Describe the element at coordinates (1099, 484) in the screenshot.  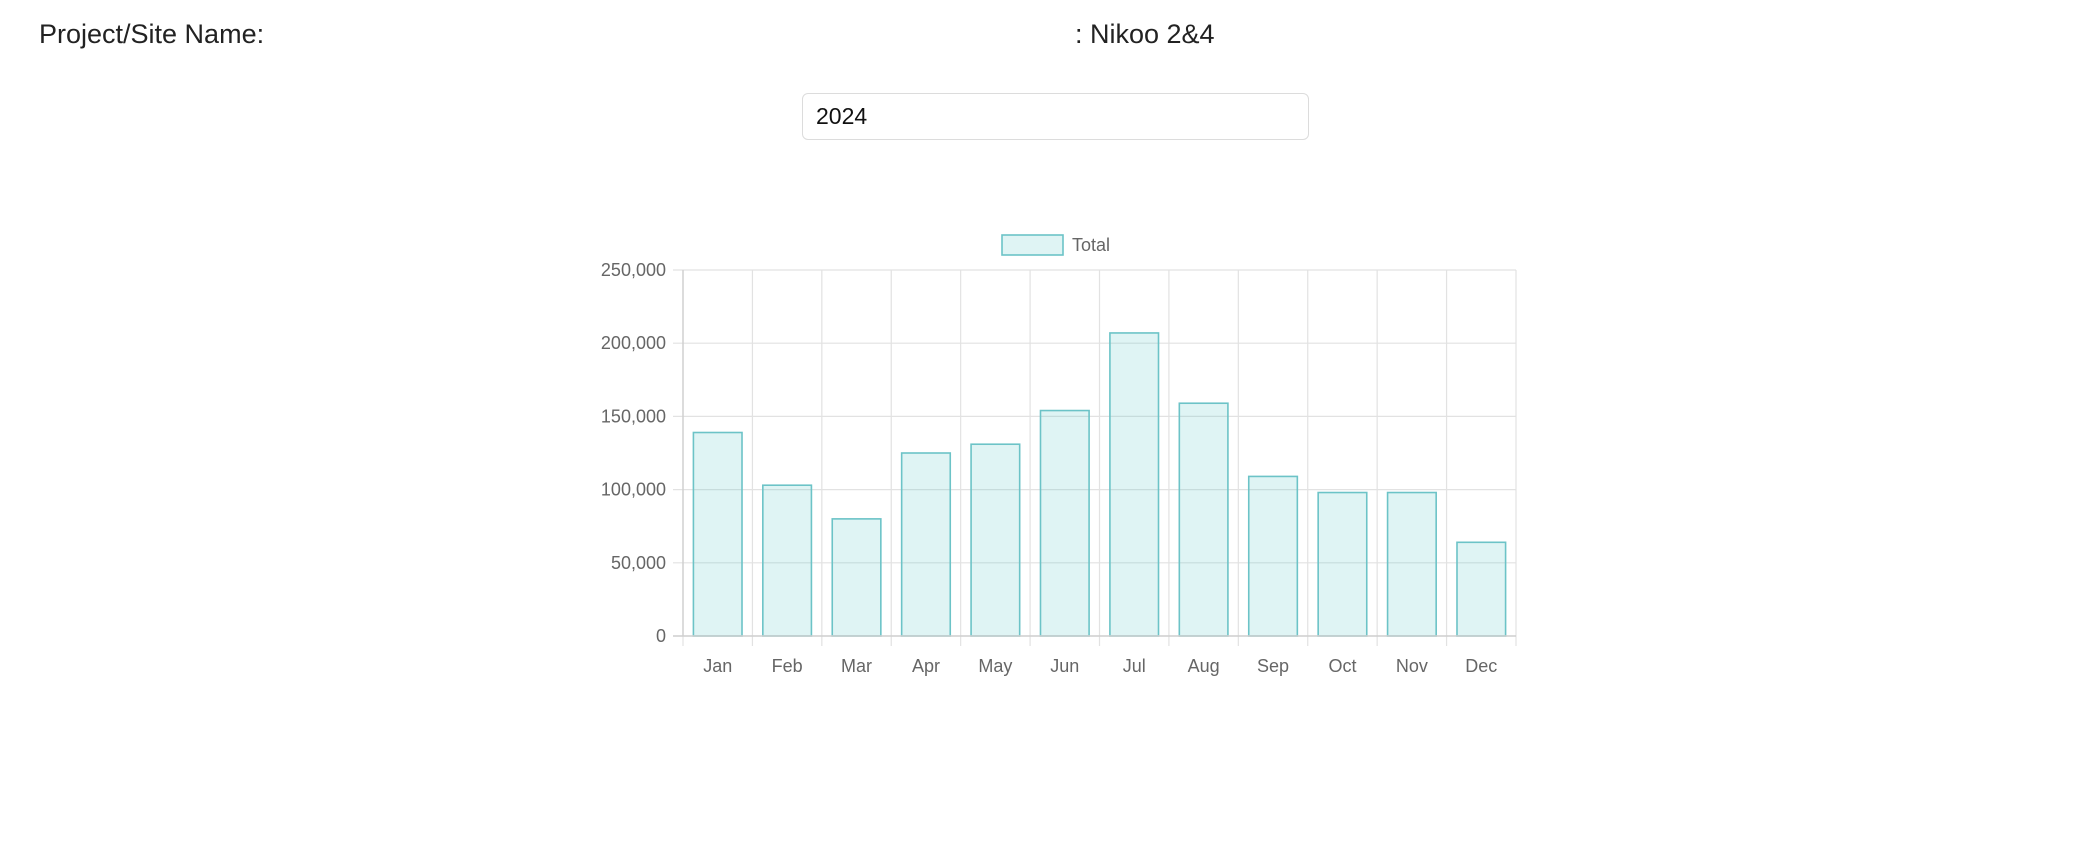
I see `chart-bars` at that location.